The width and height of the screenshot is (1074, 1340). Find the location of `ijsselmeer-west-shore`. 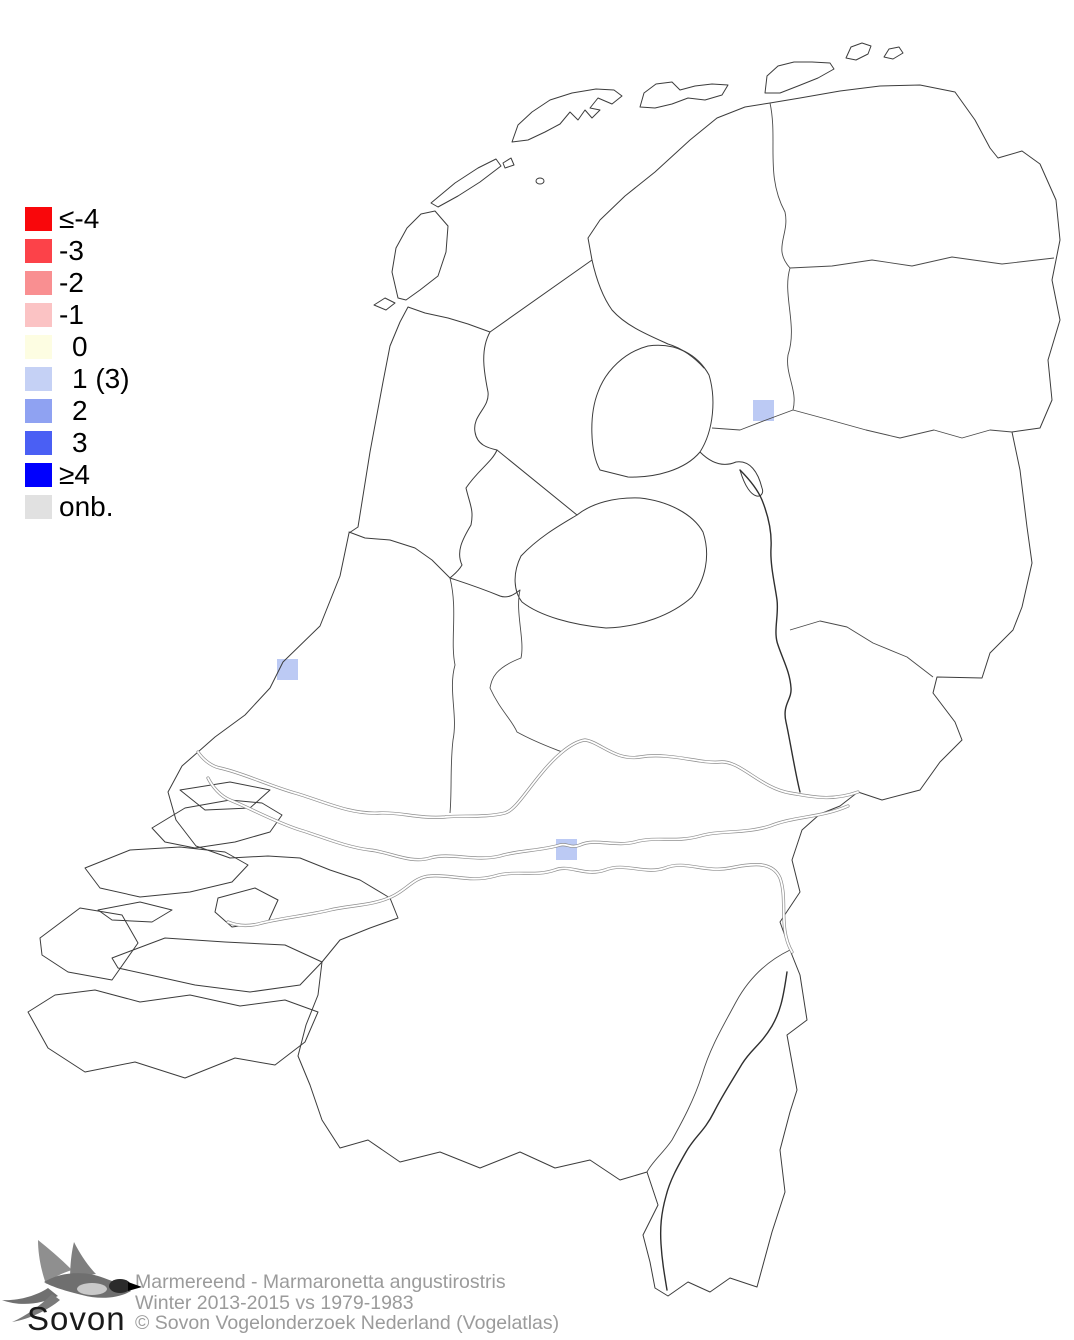

ijsselmeer-west-shore is located at coordinates (473, 455).